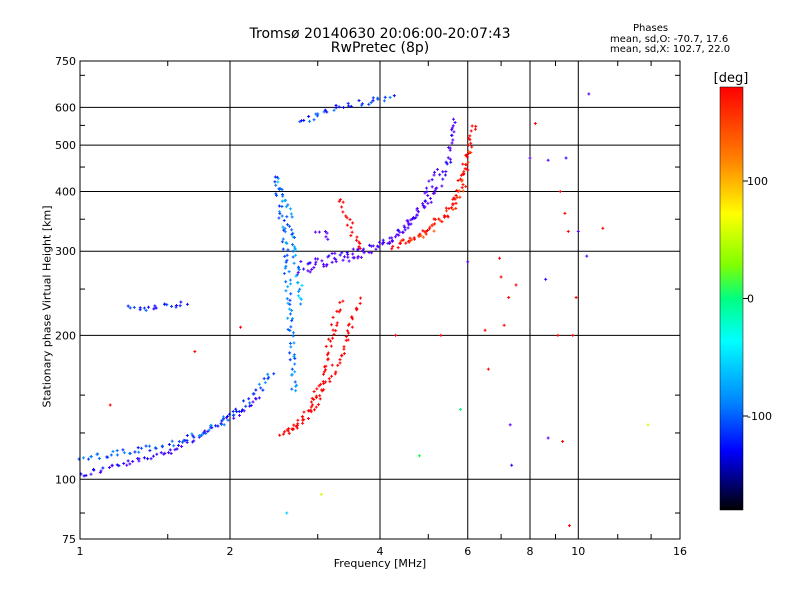 This screenshot has width=800, height=600. Describe the element at coordinates (80, 551) in the screenshot. I see `x-tick-label: 1` at that location.